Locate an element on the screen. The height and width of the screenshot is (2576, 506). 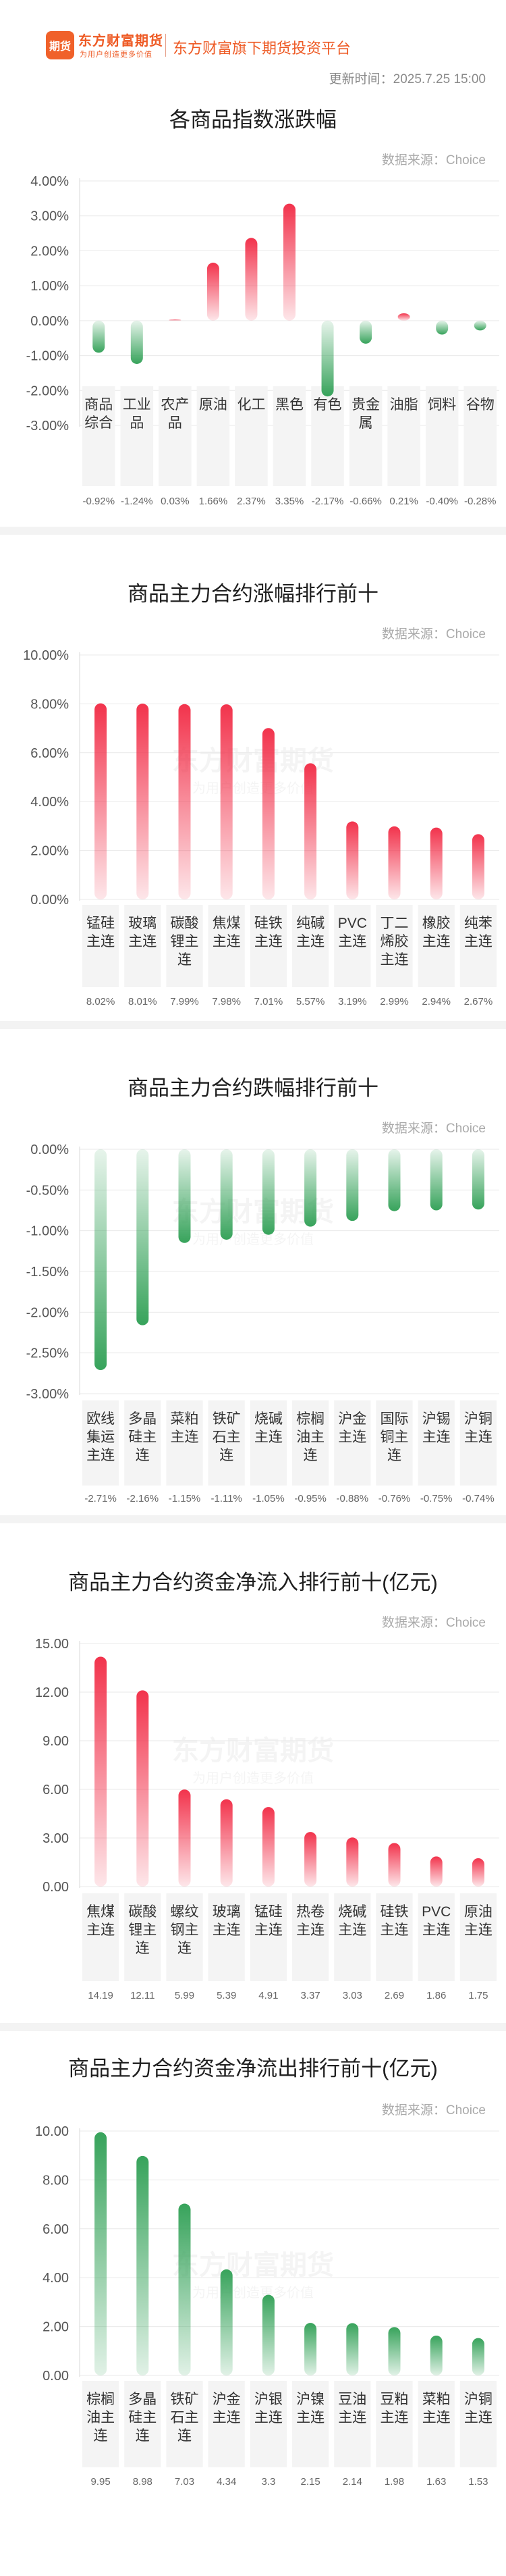
brand-name: 东方财富期货 is located at coordinates (120, 41).